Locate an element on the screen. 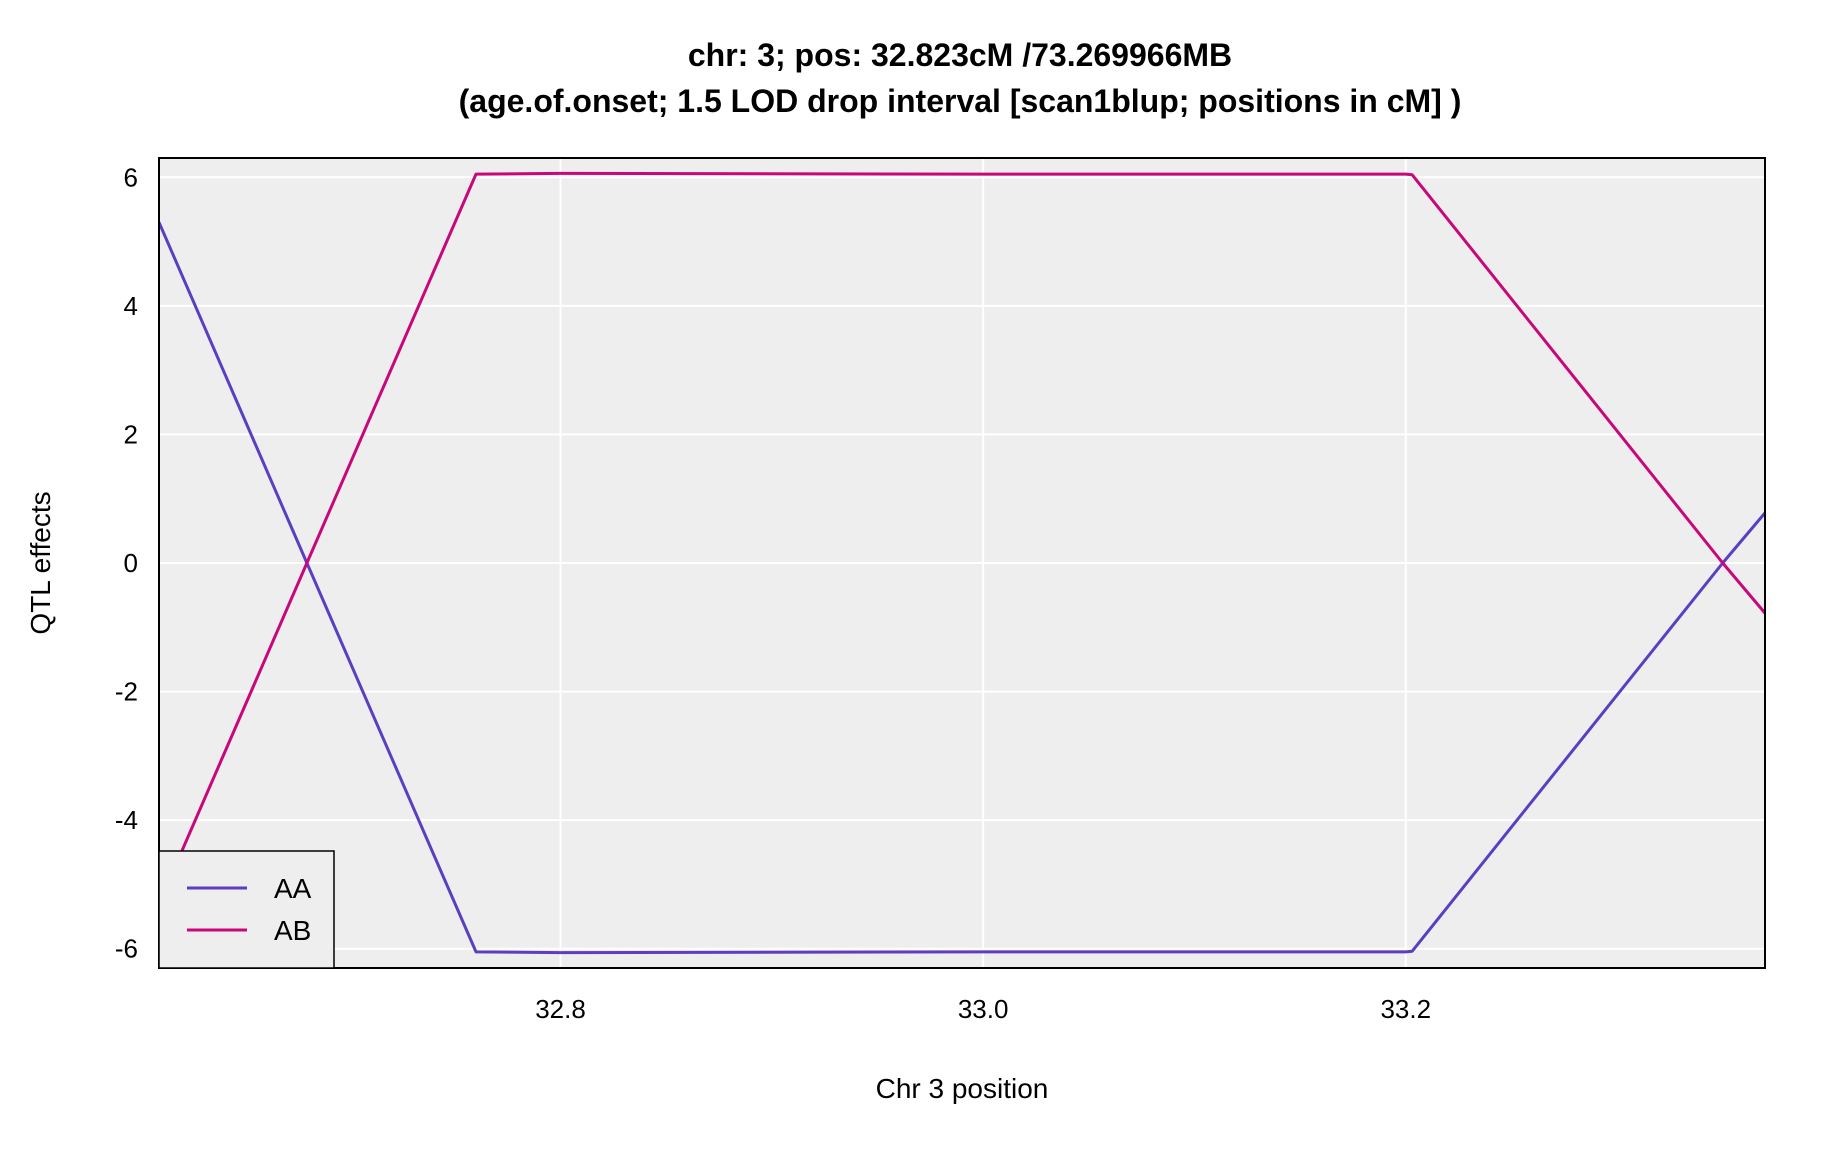  x-axis-label: Chr 3 position is located at coordinates (962, 1088).